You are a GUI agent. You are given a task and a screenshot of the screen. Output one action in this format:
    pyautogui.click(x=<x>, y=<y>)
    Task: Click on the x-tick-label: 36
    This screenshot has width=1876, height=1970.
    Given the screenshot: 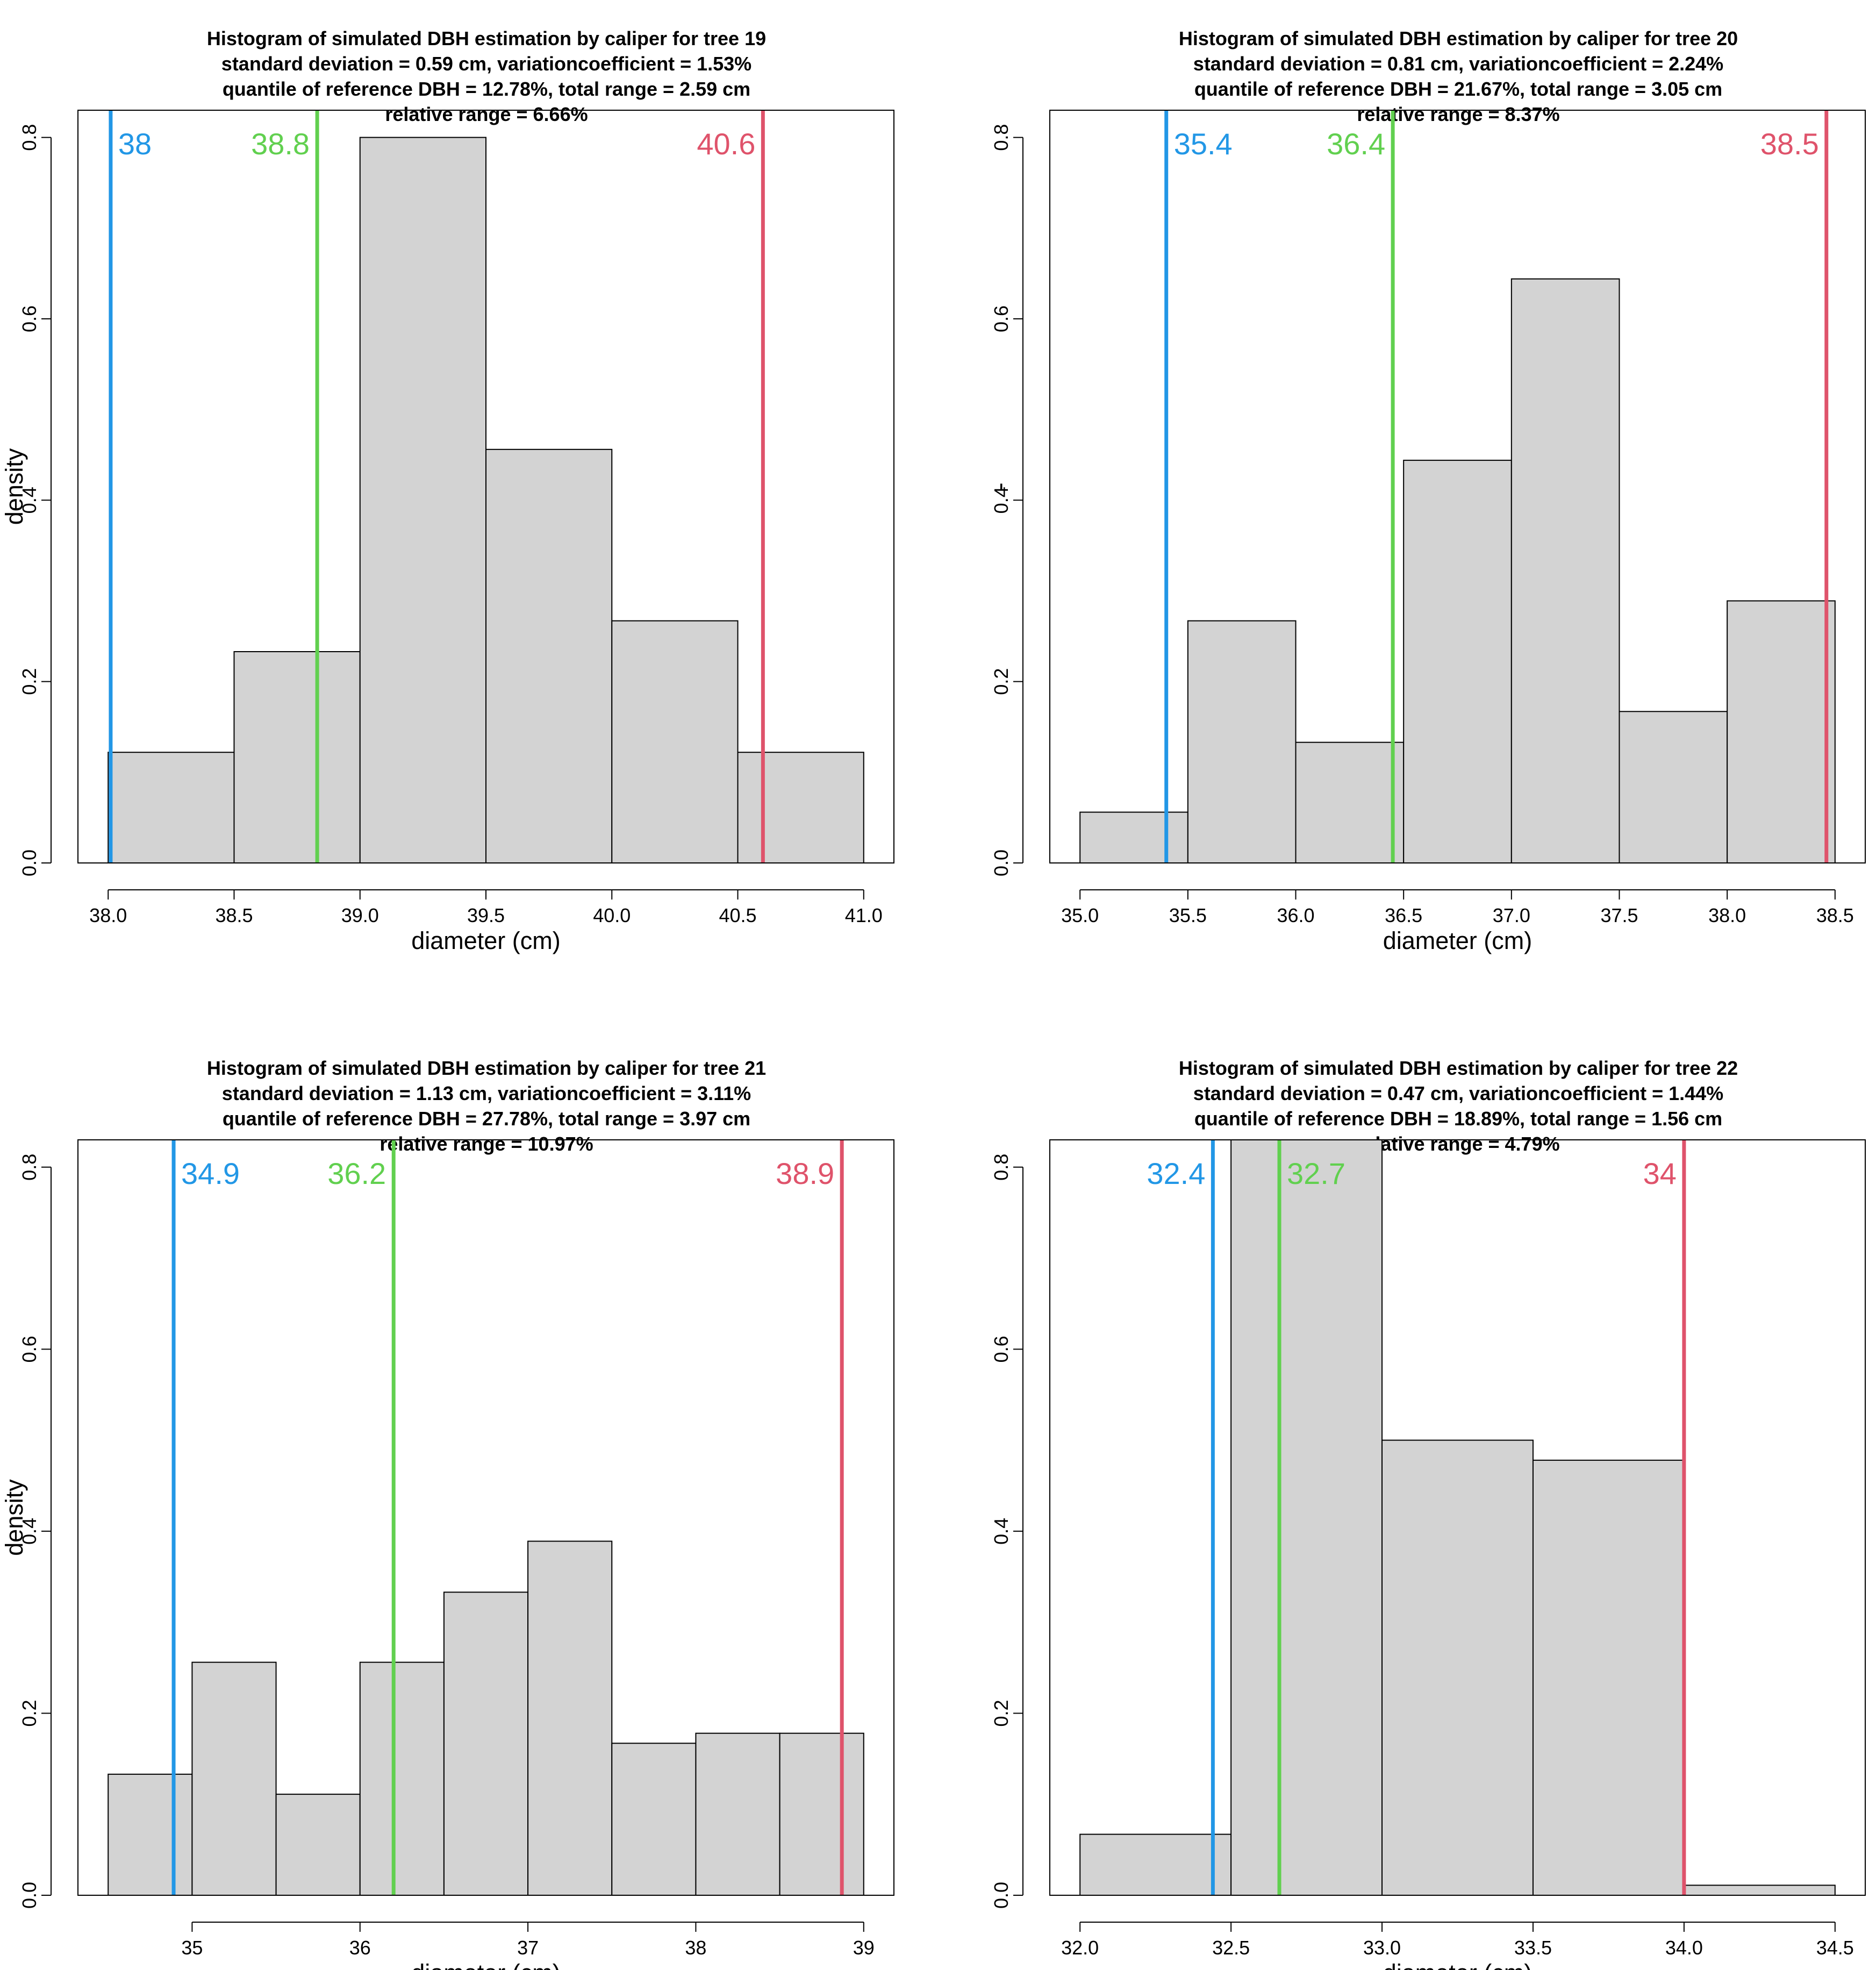 What is the action you would take?
    pyautogui.click(x=360, y=1948)
    